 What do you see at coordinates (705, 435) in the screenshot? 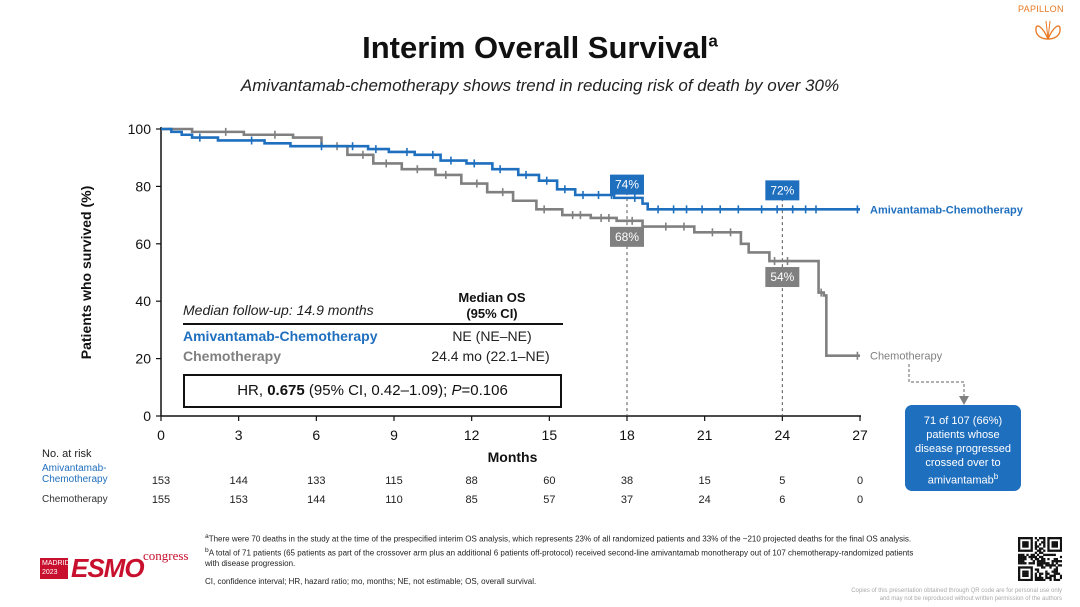
I see `x-tick-label-21: 21` at bounding box center [705, 435].